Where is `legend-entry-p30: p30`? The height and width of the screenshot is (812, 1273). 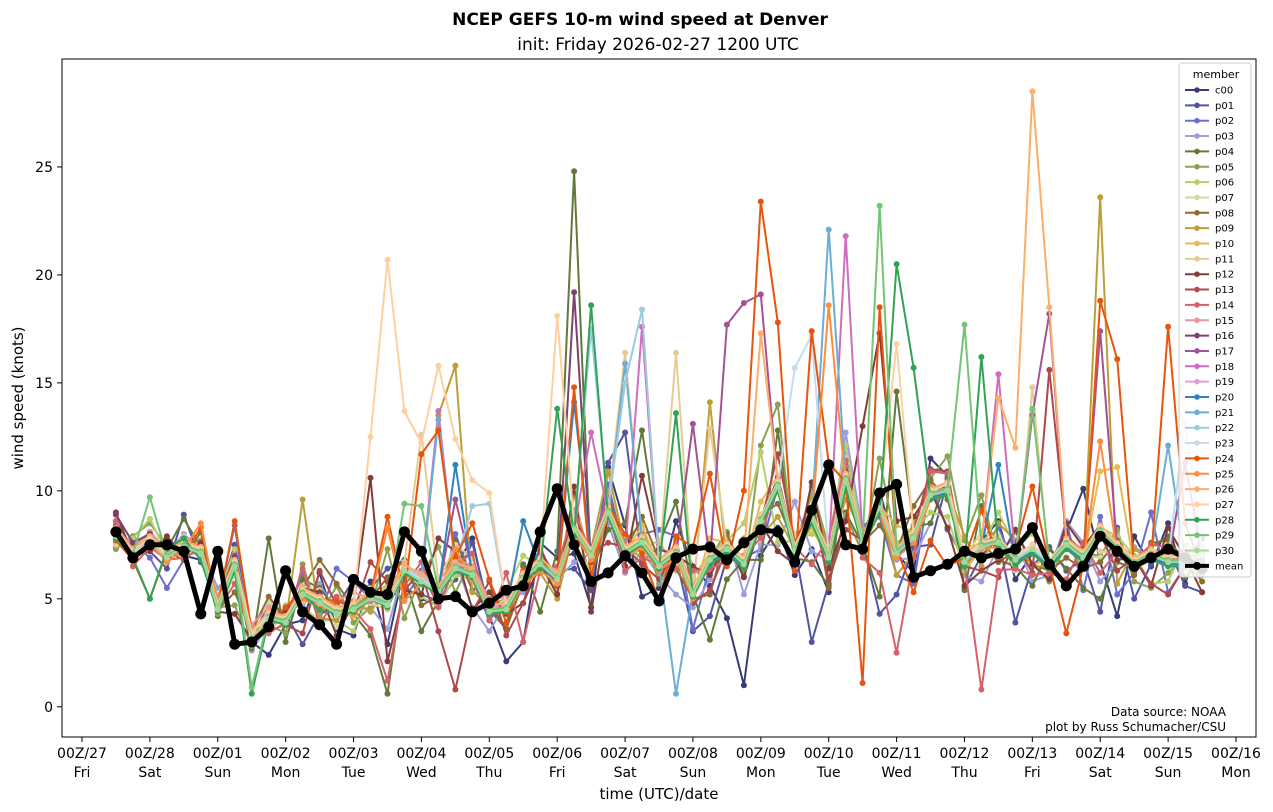 legend-entry-p30: p30 is located at coordinates (1209, 551).